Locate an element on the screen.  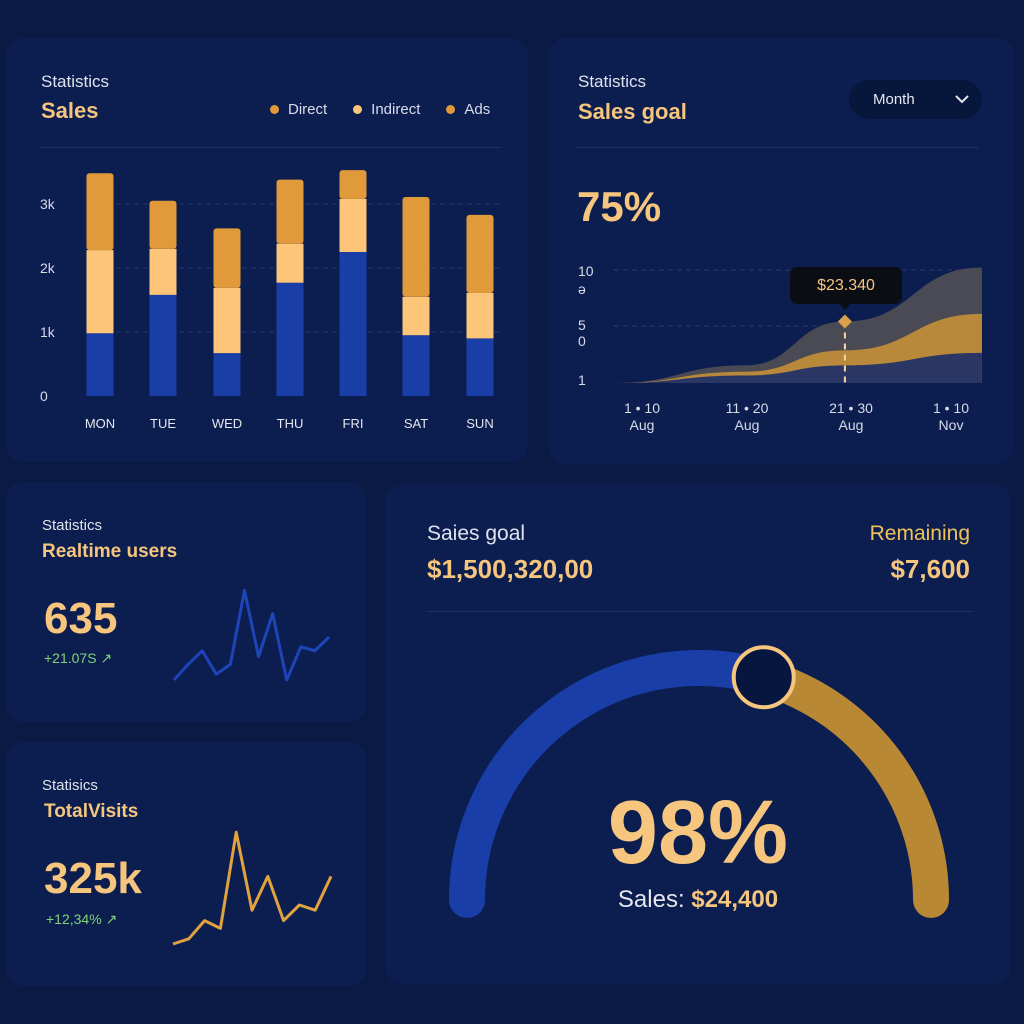
legend-ads: Ads is located at coordinates (468, 109).